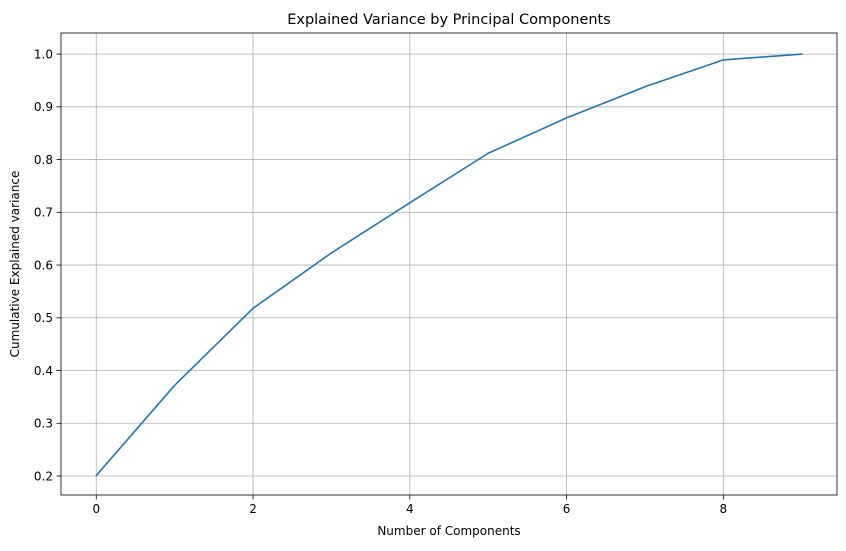 This screenshot has width=846, height=551. I want to click on y-axis-label: Cumulative Explained variance, so click(15, 264).